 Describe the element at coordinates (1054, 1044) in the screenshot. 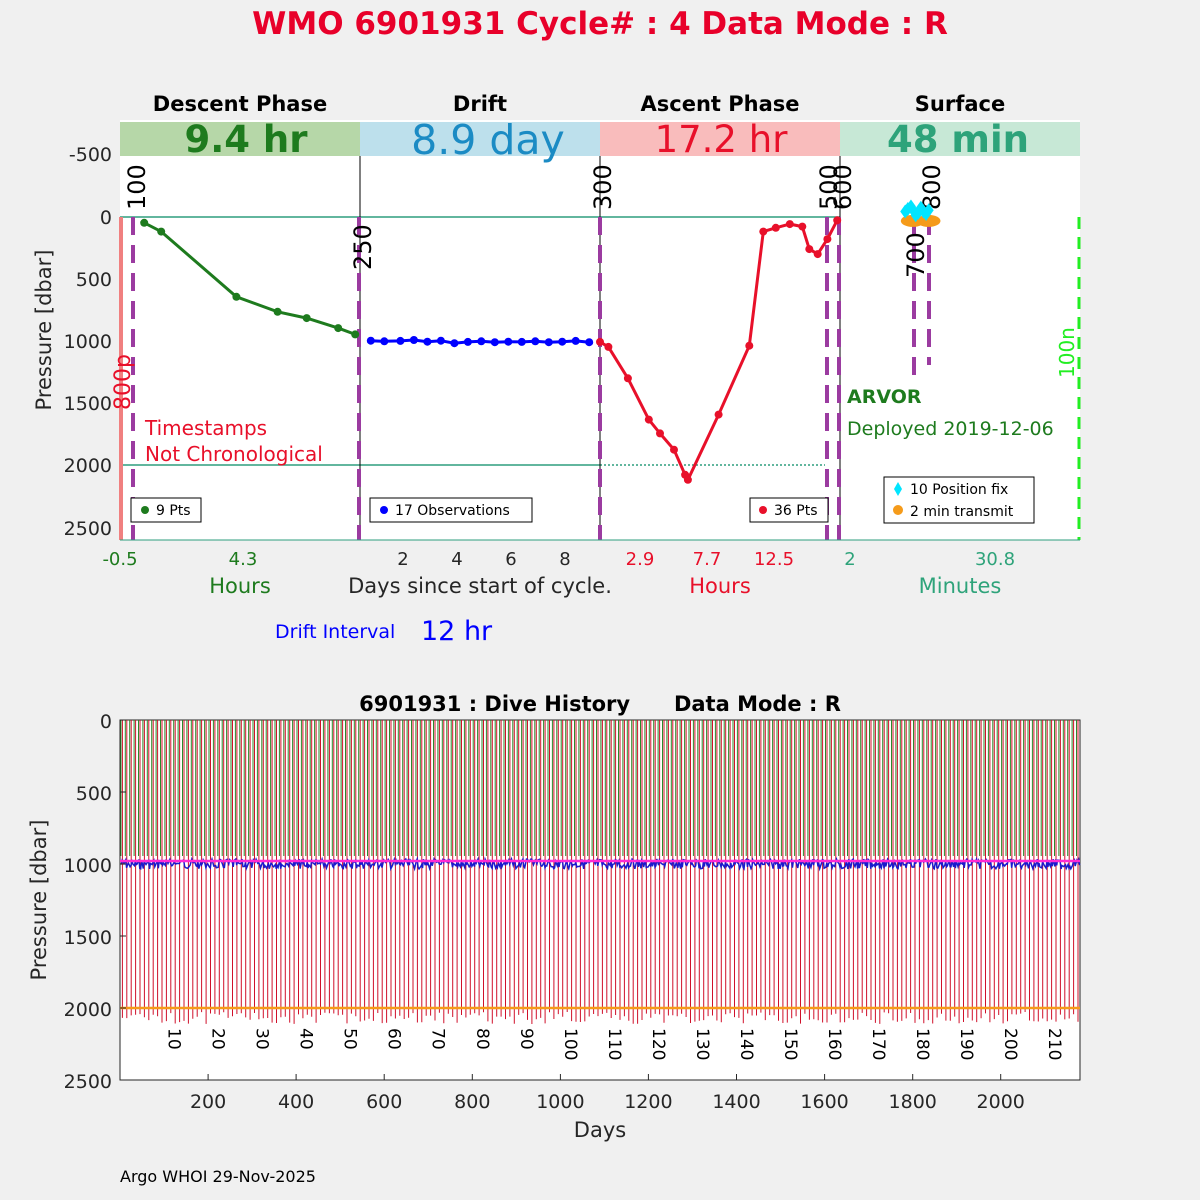

I see `cycle-number-label: 210` at that location.